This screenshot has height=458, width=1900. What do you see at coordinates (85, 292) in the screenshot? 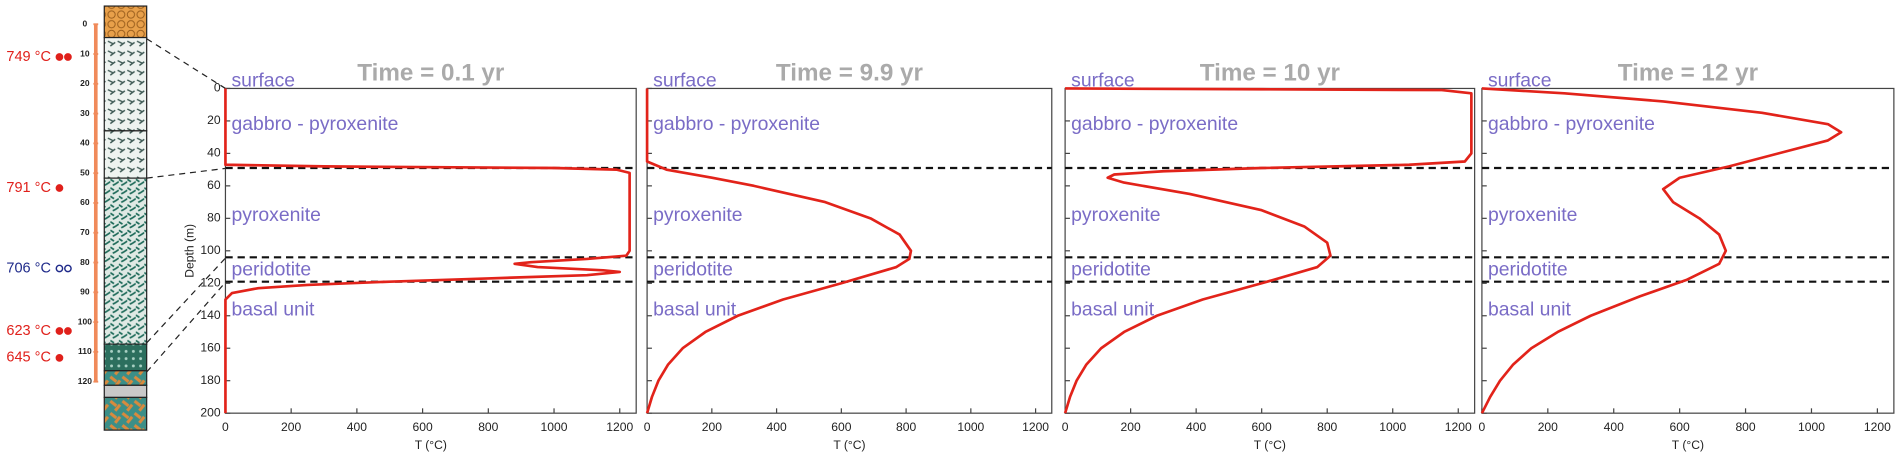
I see `depth-tick-label: 90` at bounding box center [85, 292].